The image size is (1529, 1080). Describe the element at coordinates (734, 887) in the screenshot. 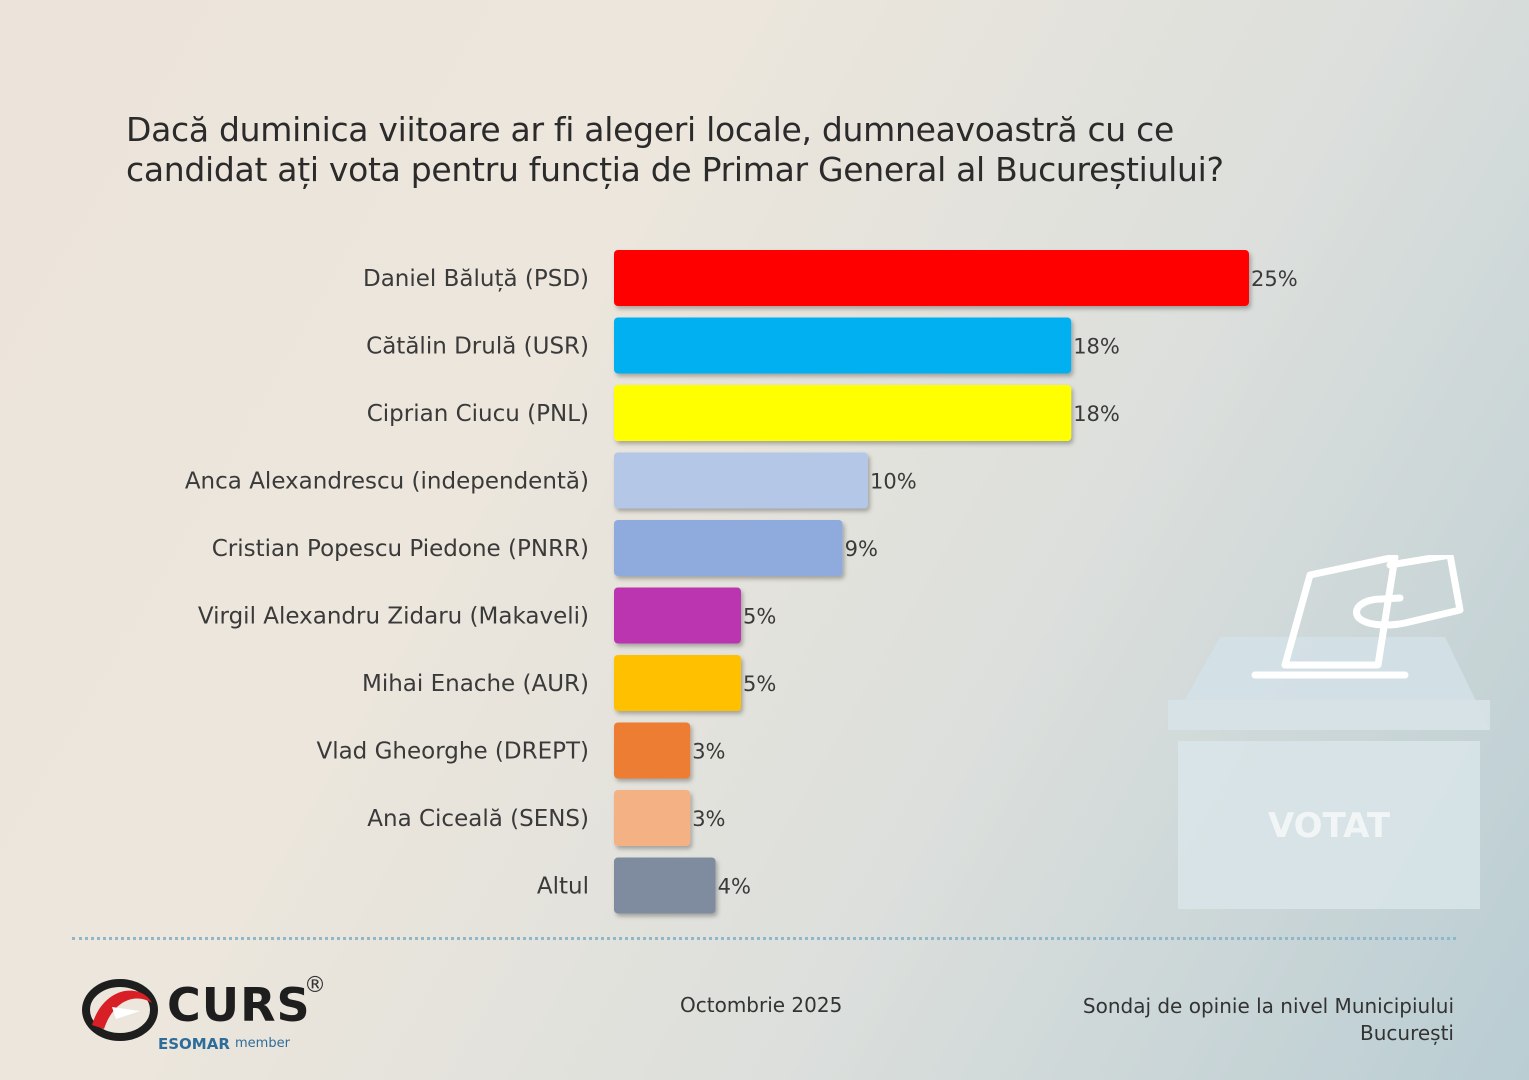

I see `value-label-altul: 4%` at that location.